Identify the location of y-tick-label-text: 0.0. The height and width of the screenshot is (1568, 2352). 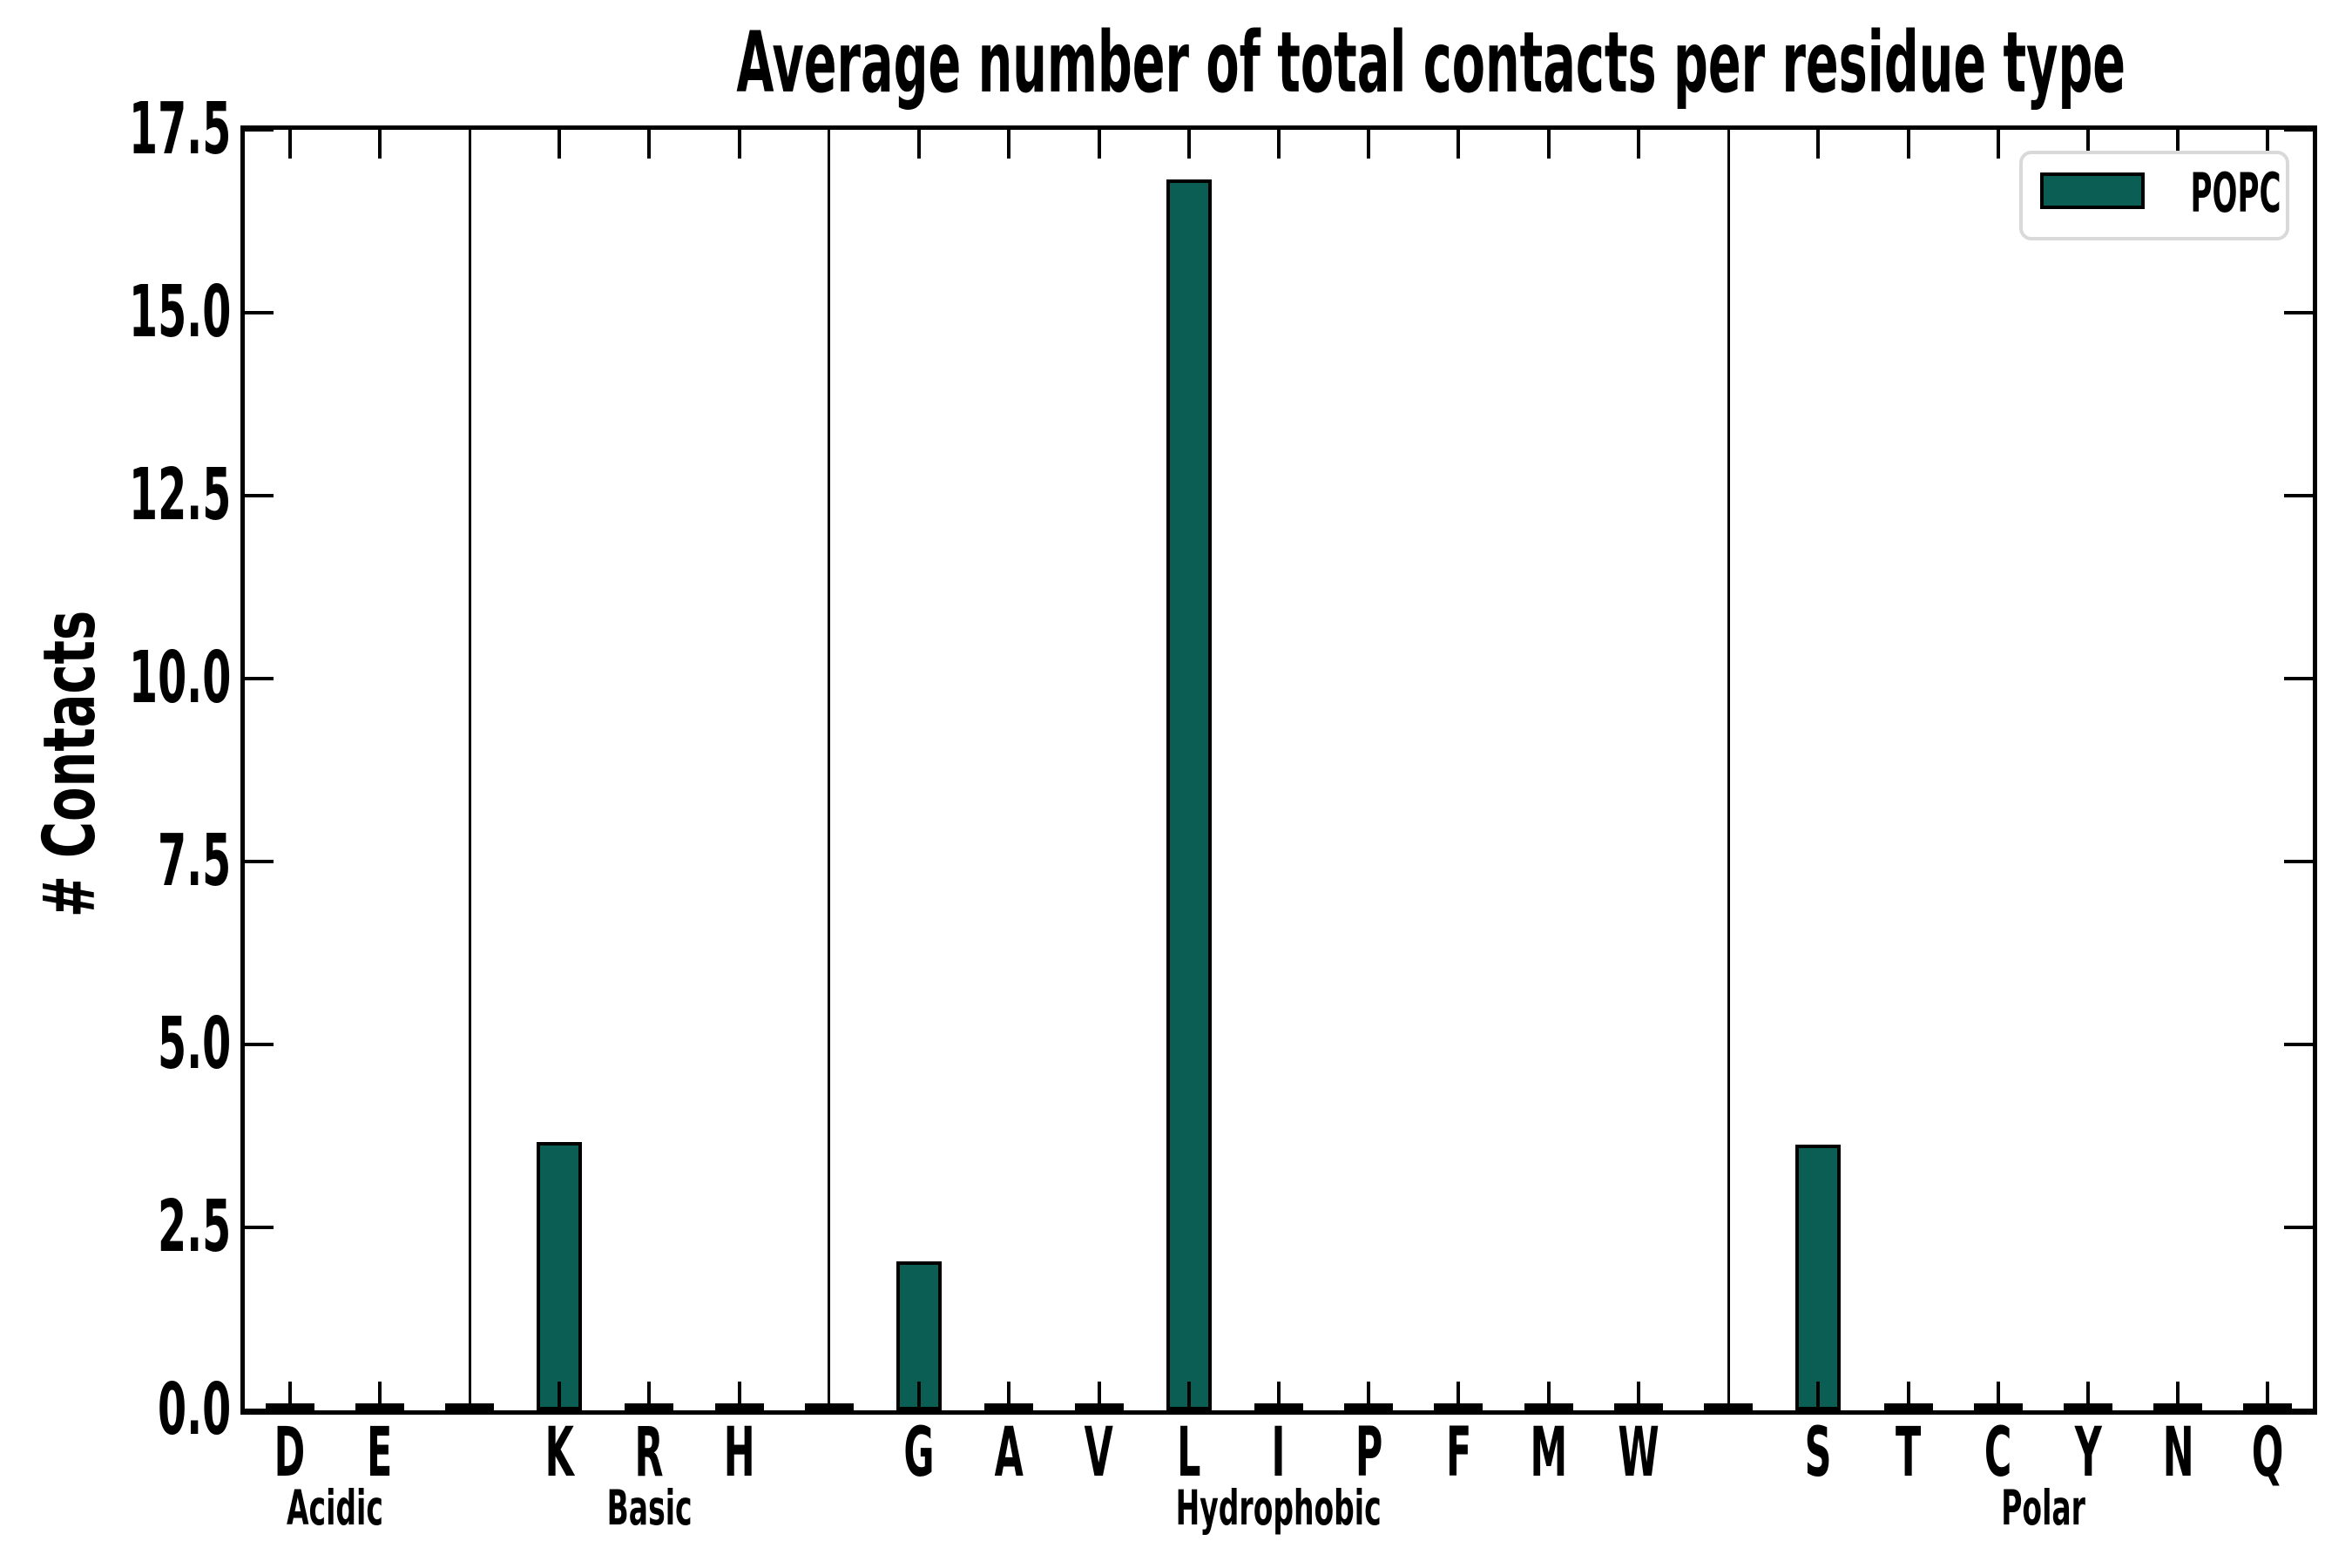
(194, 1410).